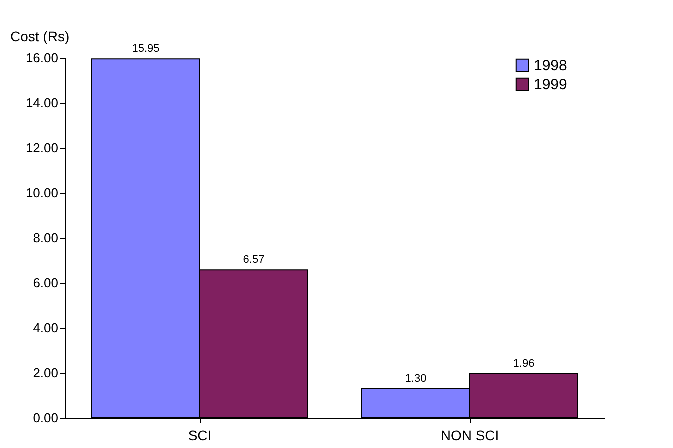  What do you see at coordinates (42, 148) in the screenshot?
I see `y-tick-label: 12.00` at bounding box center [42, 148].